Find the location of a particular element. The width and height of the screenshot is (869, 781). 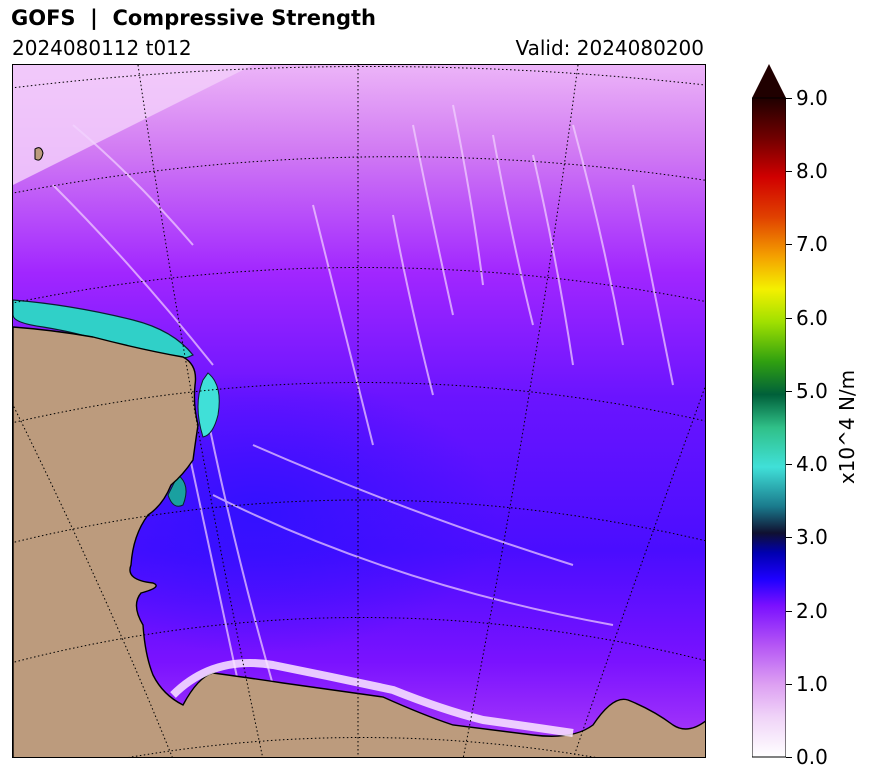

colorbar-tick-label: 1.0 is located at coordinates (812, 683).